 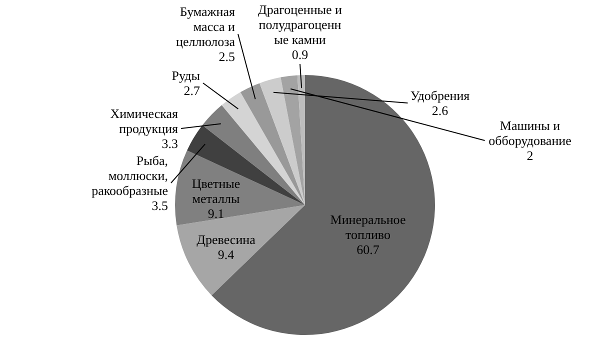 I want to click on slice-label: Минеральное топливо, so click(x=368, y=227).